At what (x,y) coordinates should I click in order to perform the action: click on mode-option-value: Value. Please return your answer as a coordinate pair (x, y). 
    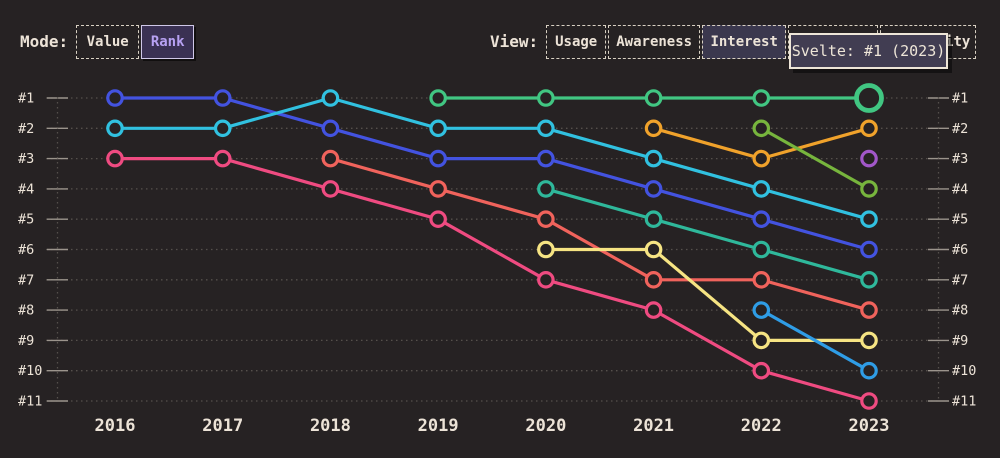
    Looking at the image, I should click on (108, 42).